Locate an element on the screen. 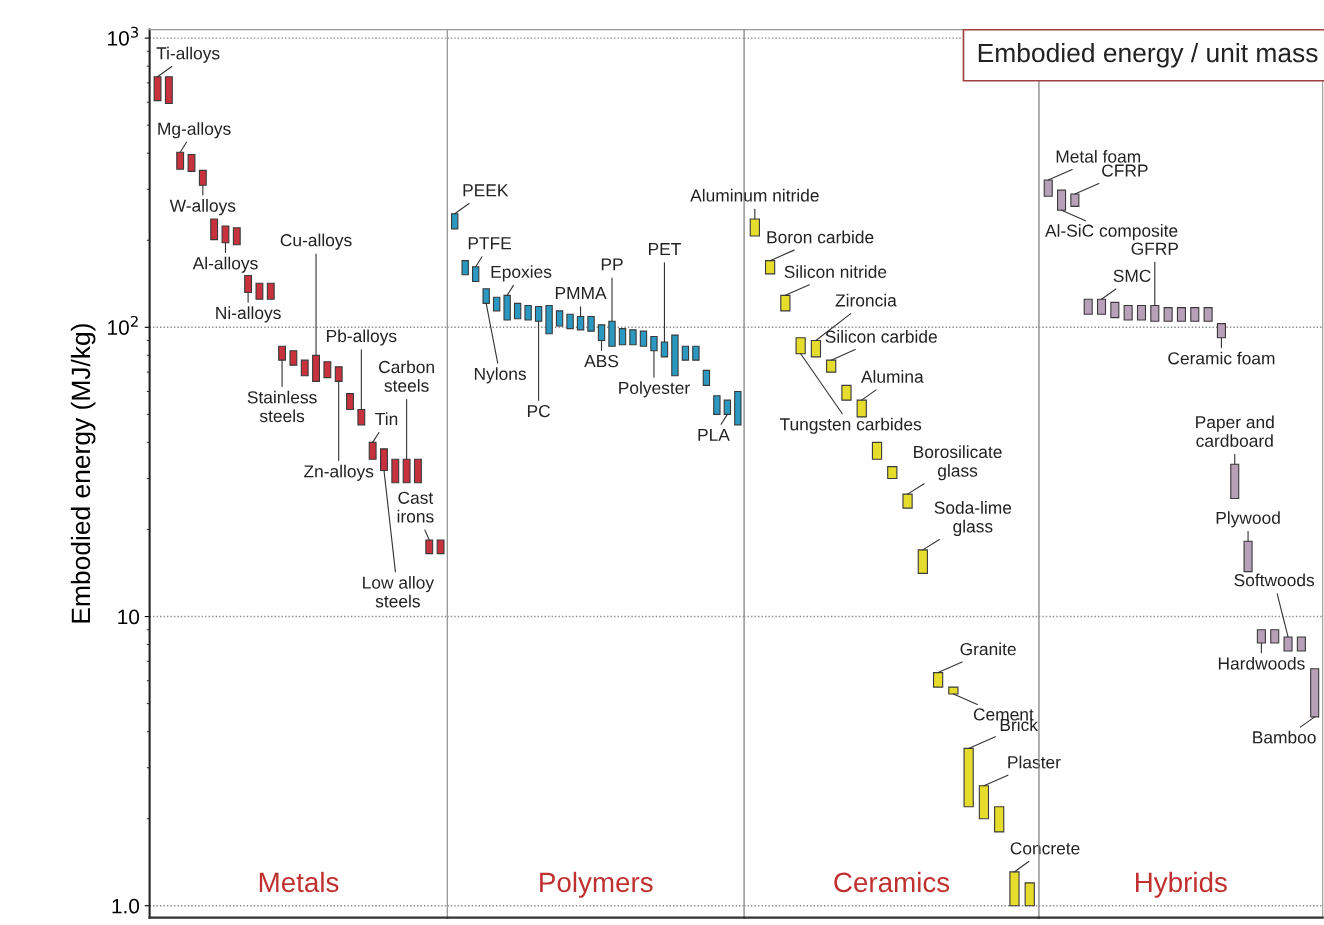  annotation: PP is located at coordinates (612, 264).